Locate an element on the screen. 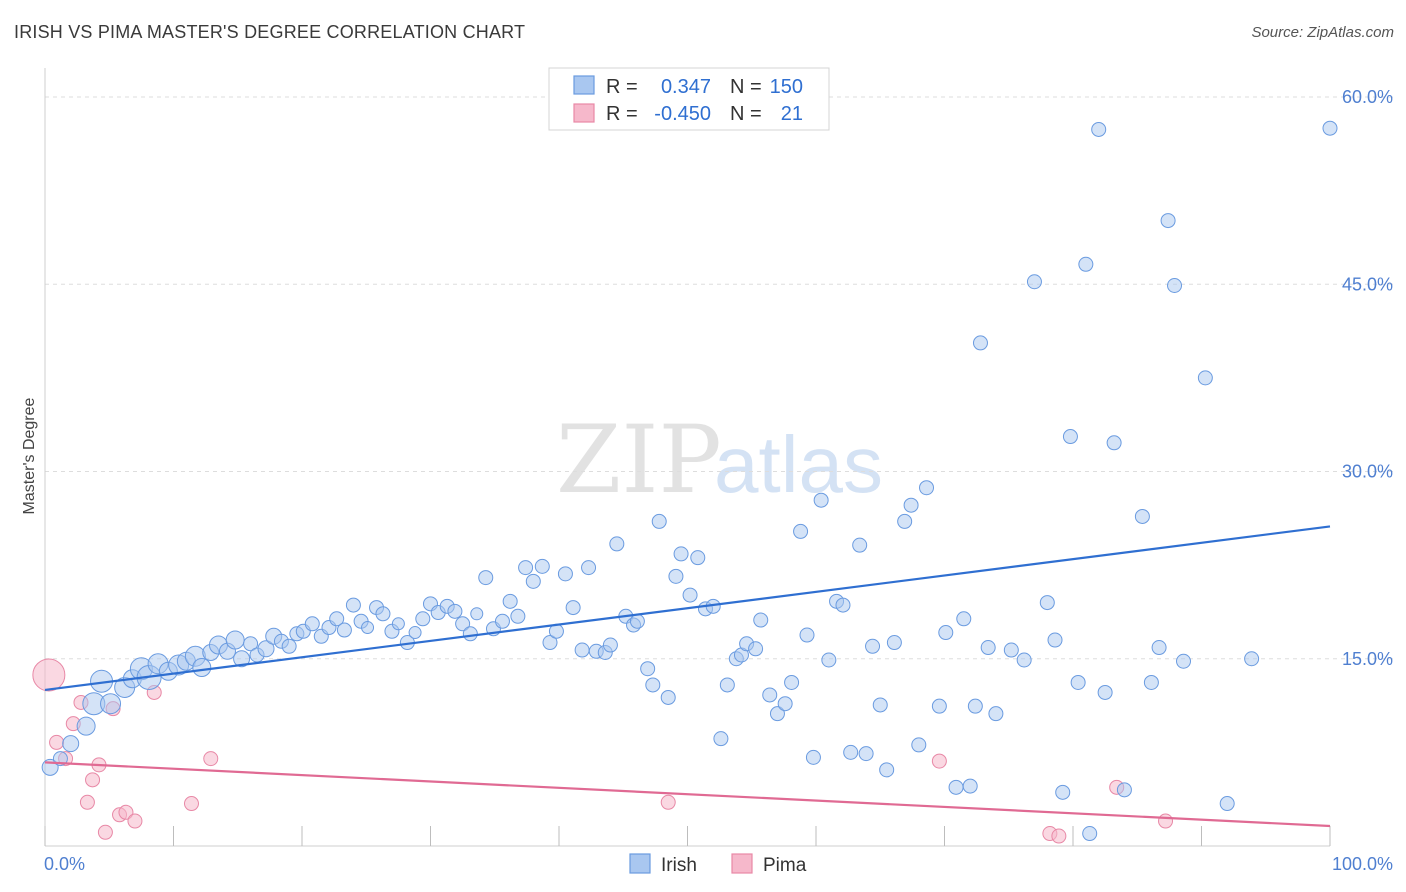 The width and height of the screenshot is (1406, 892). bottom-swatch-irish is located at coordinates (640, 863).